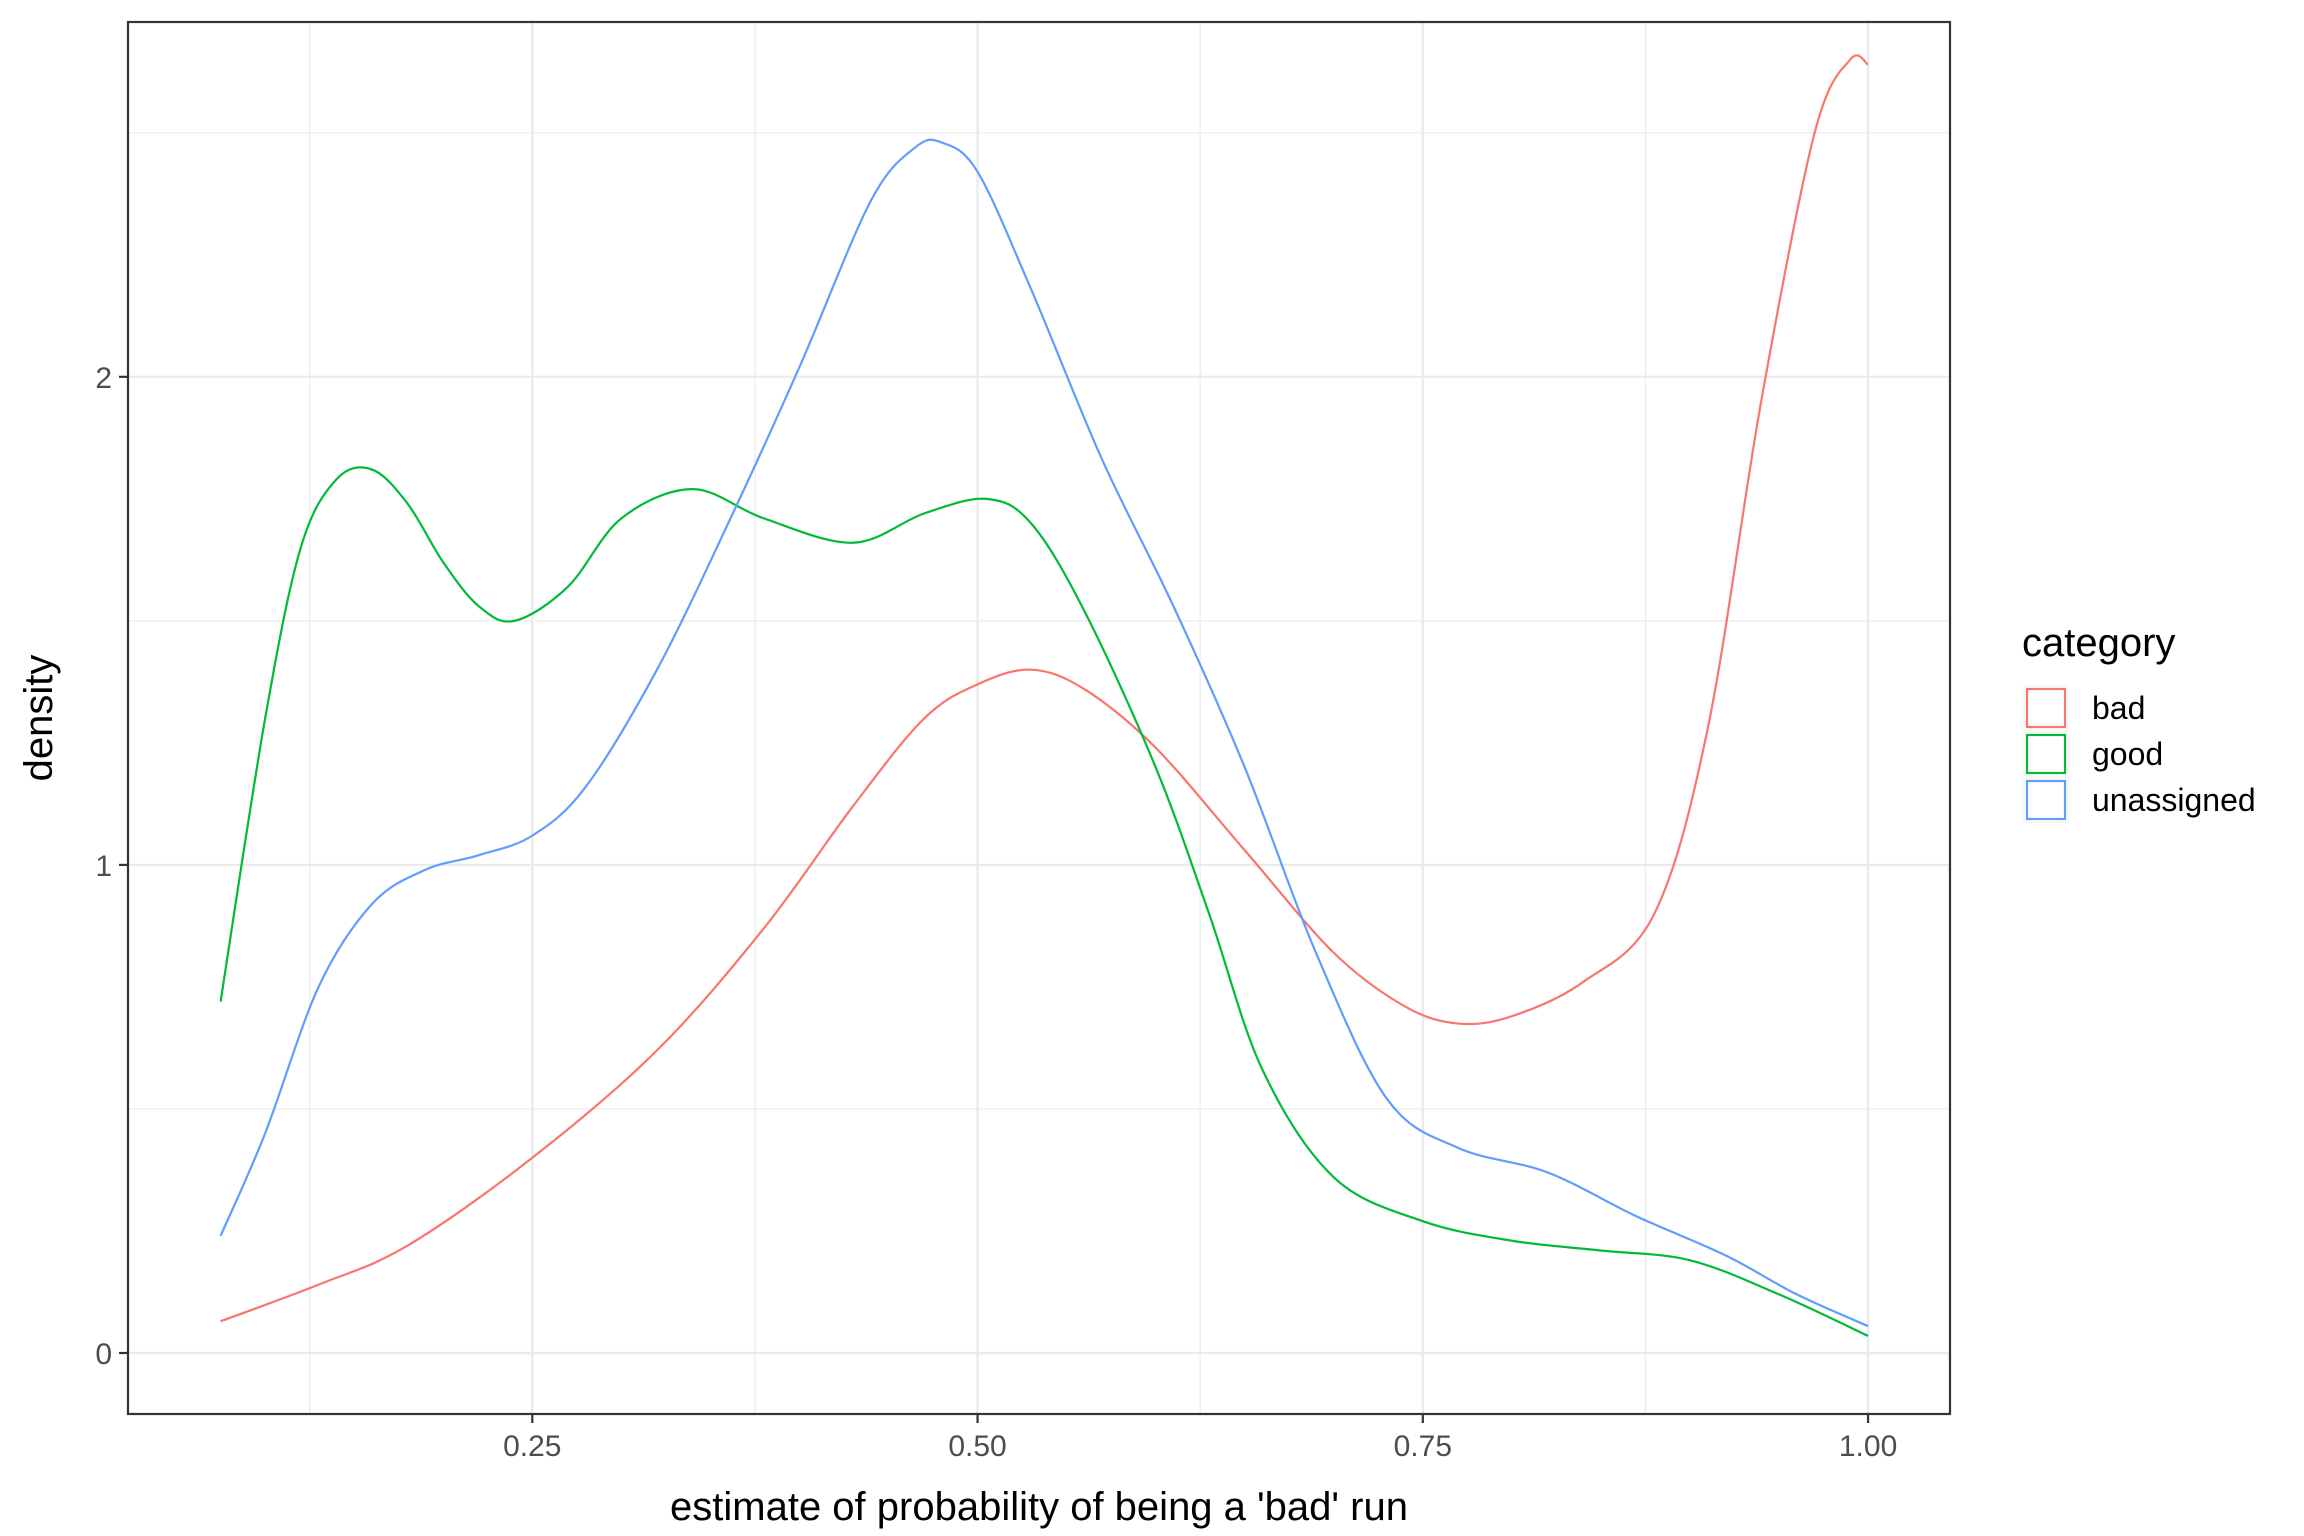 This screenshot has width=2304, height=1536. What do you see at coordinates (103, 378) in the screenshot?
I see `y-tick-label: 2` at bounding box center [103, 378].